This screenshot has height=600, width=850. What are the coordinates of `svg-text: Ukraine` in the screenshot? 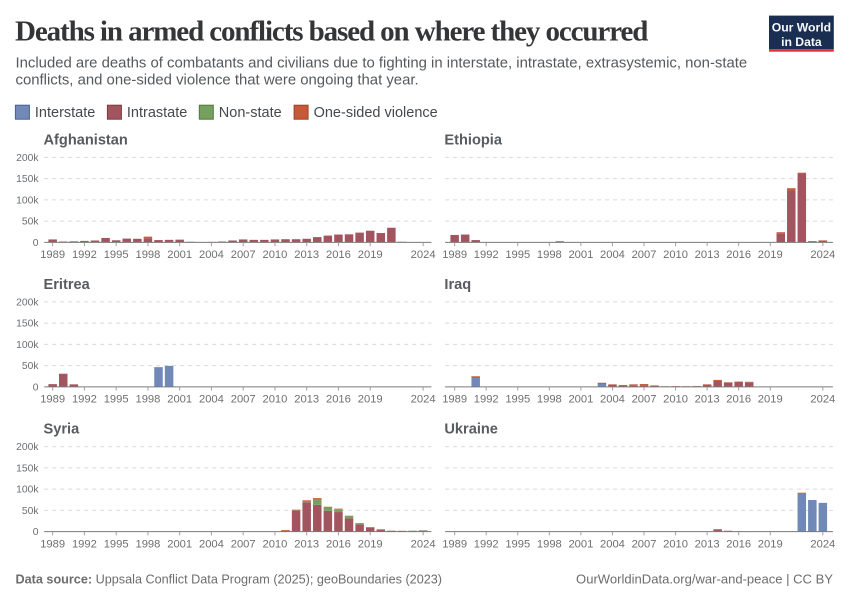 It's located at (471, 430).